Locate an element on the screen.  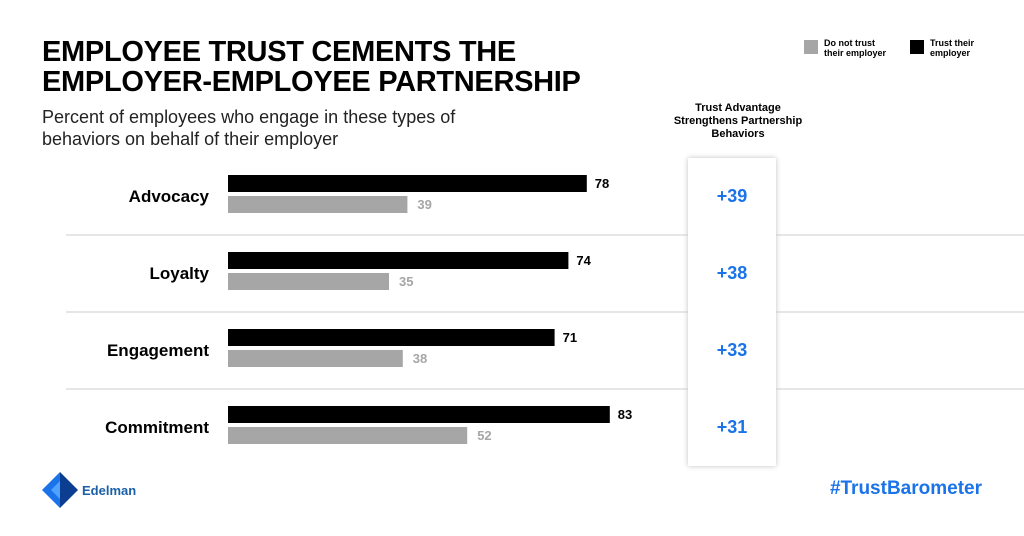
bar-trust-advocacy is located at coordinates (407, 183).